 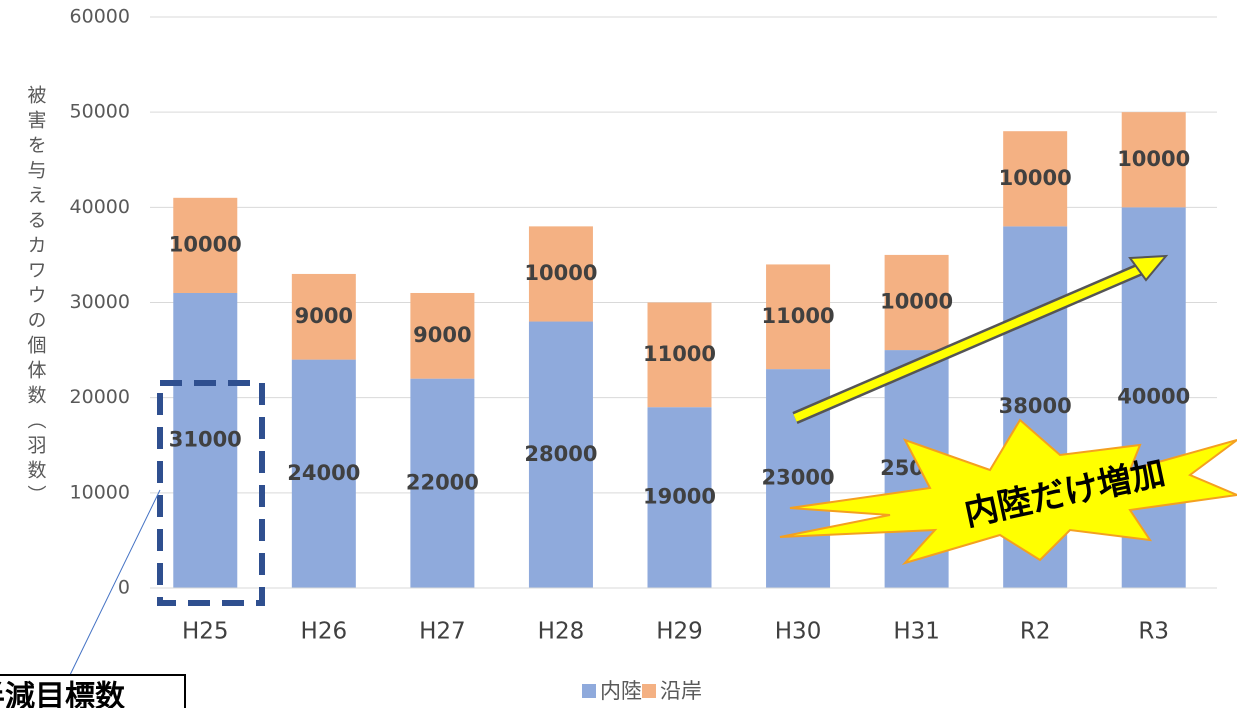 I want to click on y-tick-label: 0, so click(x=124, y=588).